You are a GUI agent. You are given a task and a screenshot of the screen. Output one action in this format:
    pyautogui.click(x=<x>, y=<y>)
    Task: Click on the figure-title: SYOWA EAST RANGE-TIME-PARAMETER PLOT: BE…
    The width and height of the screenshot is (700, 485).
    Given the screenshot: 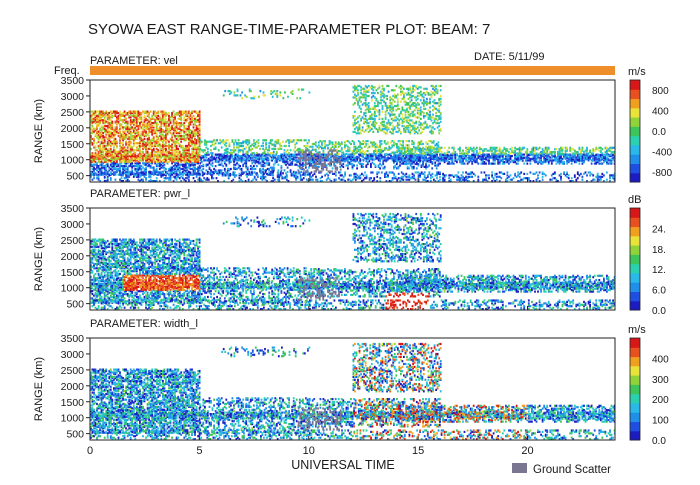 What is the action you would take?
    pyautogui.click(x=289, y=29)
    